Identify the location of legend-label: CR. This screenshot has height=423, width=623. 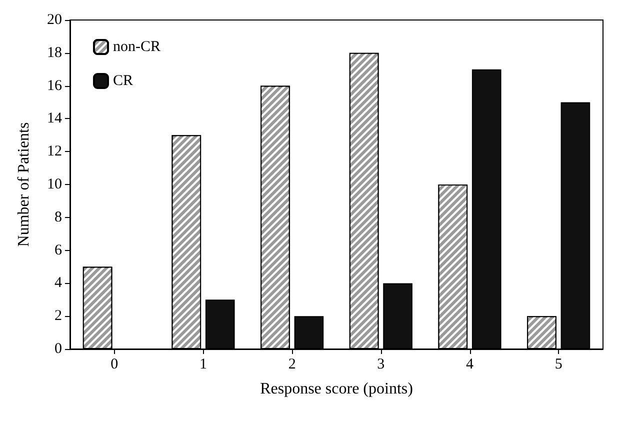
(123, 81).